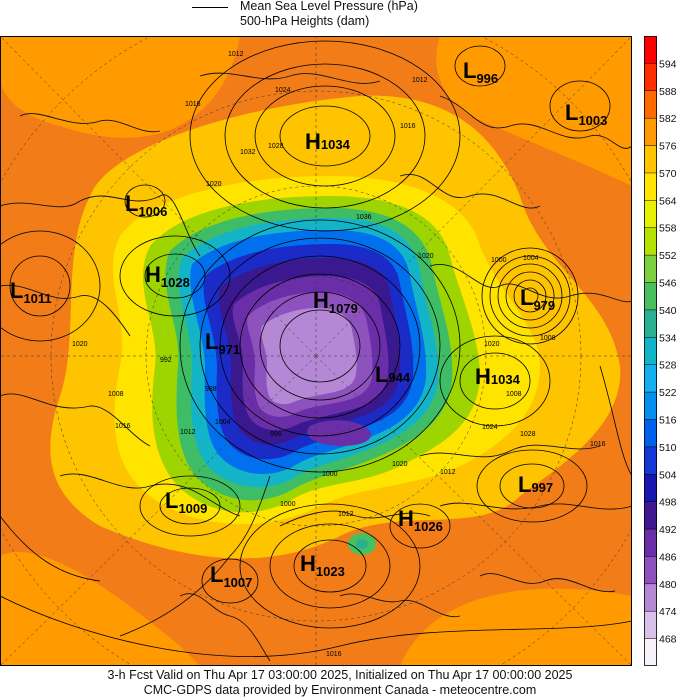 Image resolution: width=680 pixels, height=700 pixels. I want to click on colorbar-tick-label: 510, so click(668, 448).